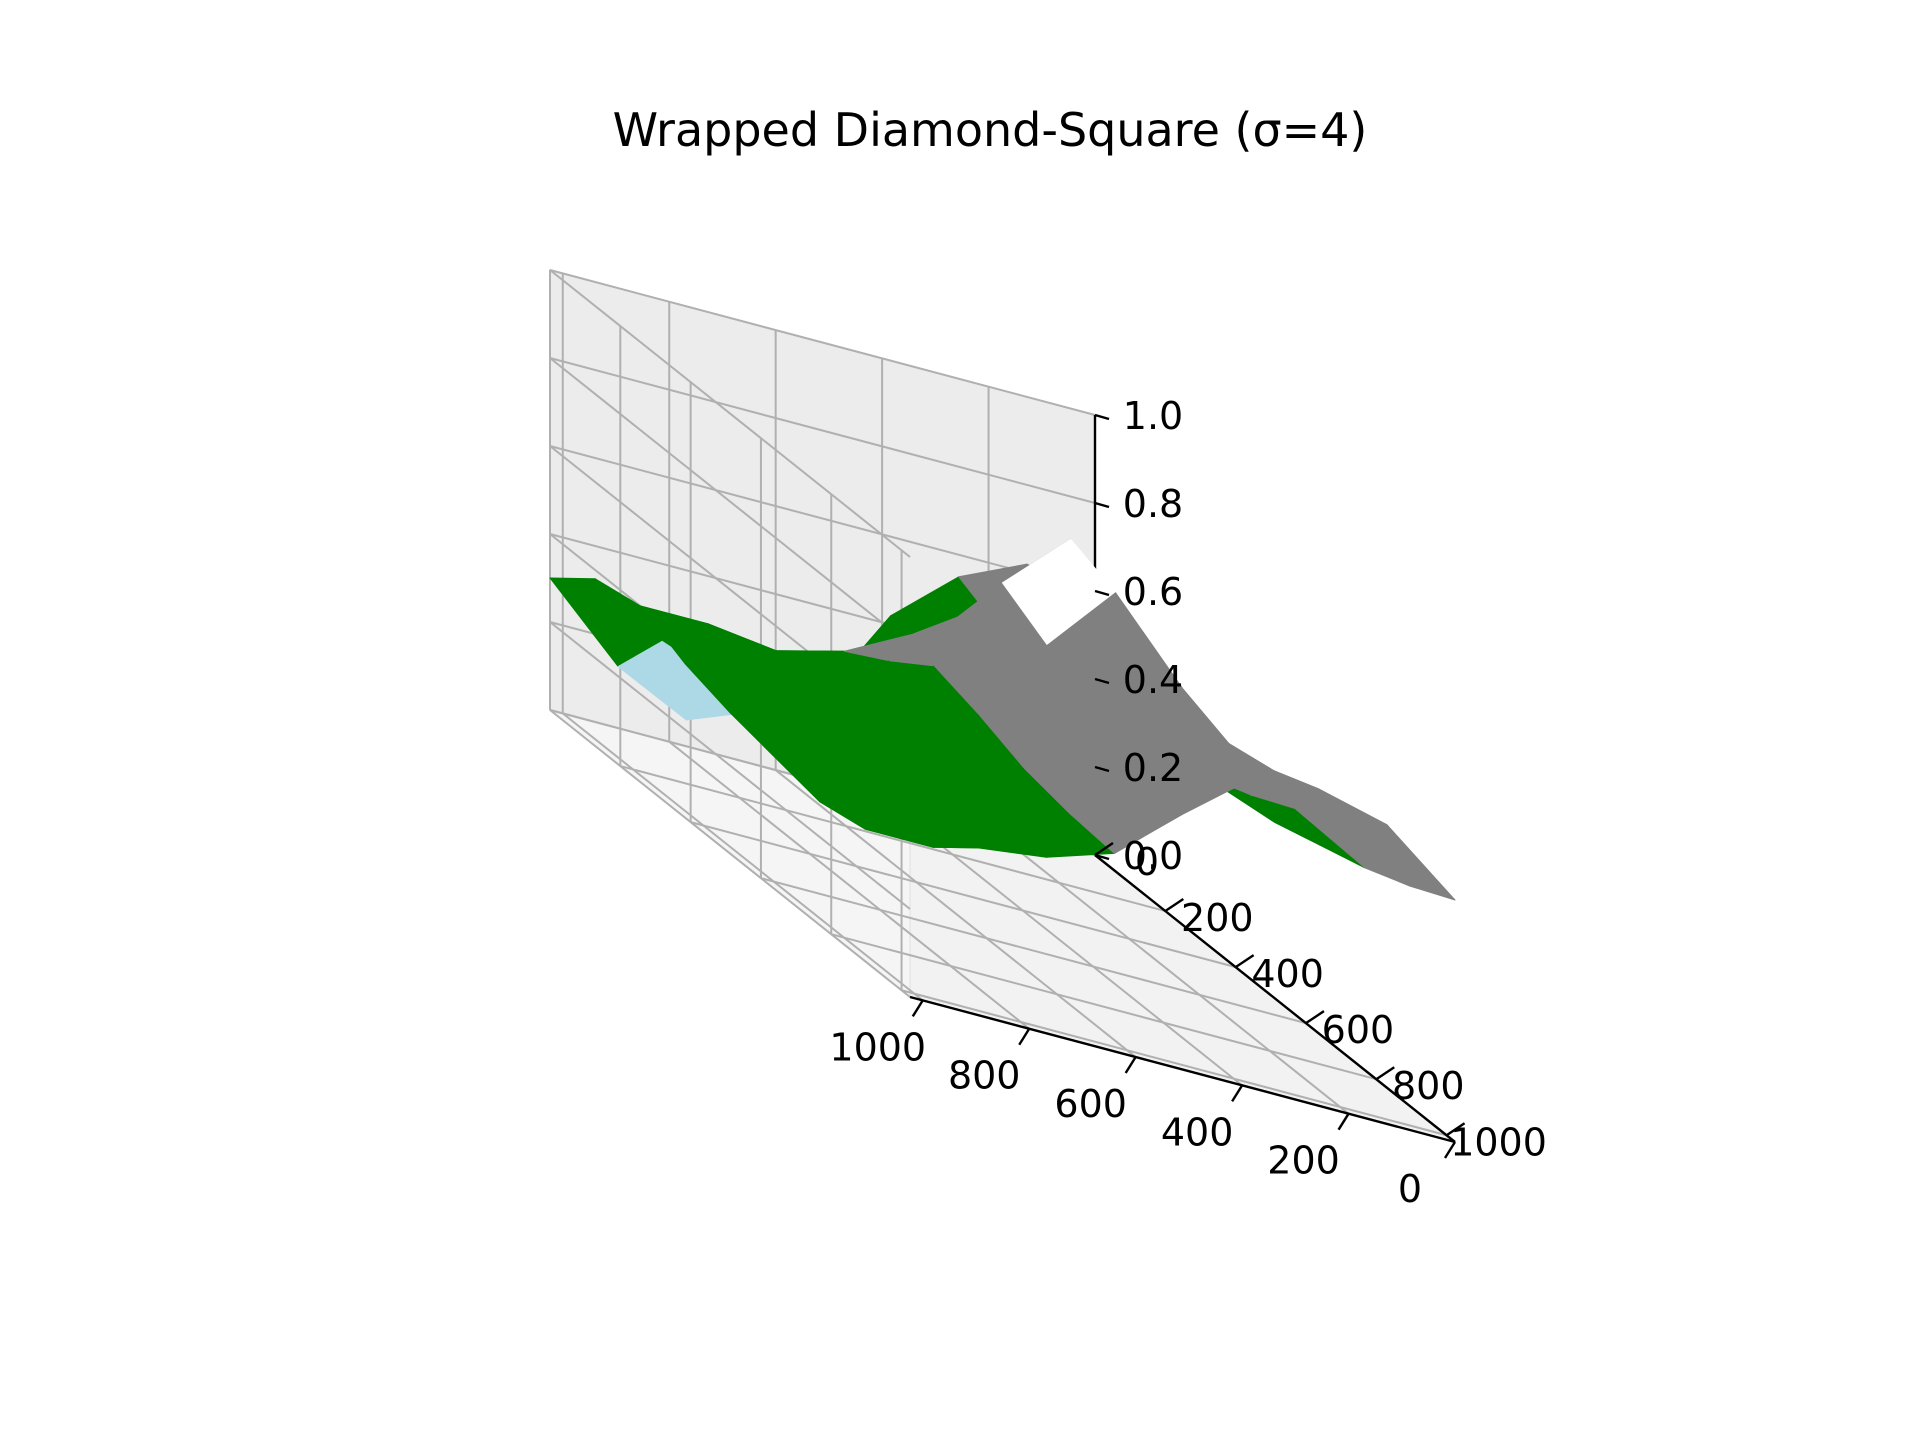 The height and width of the screenshot is (1440, 1920). Describe the element at coordinates (1002, 719) in the screenshot. I see `surface-plot` at that location.